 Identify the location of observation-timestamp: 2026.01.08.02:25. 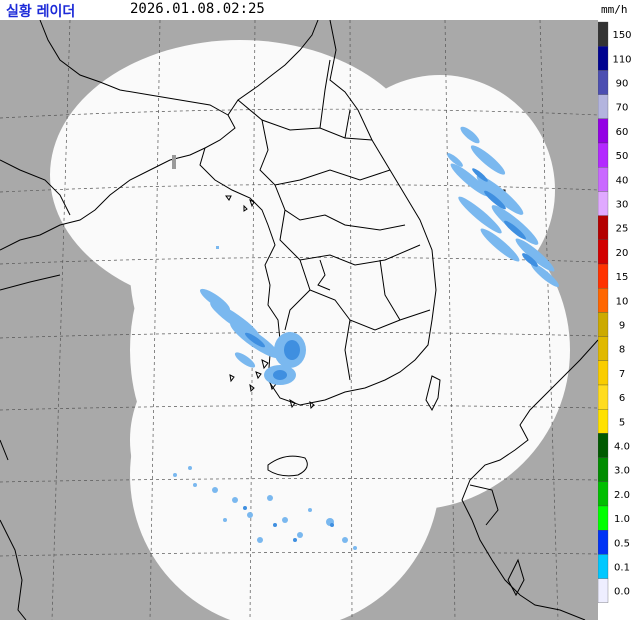
(197, 9).